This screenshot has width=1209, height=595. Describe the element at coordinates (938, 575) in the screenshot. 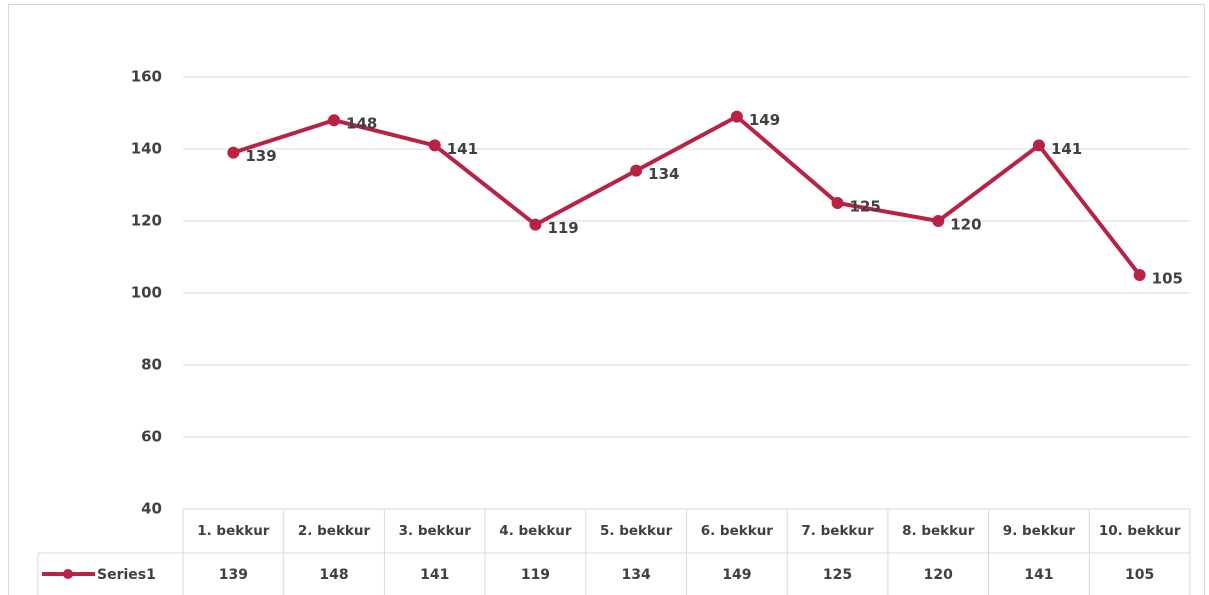

I see `table-value: 120` at that location.